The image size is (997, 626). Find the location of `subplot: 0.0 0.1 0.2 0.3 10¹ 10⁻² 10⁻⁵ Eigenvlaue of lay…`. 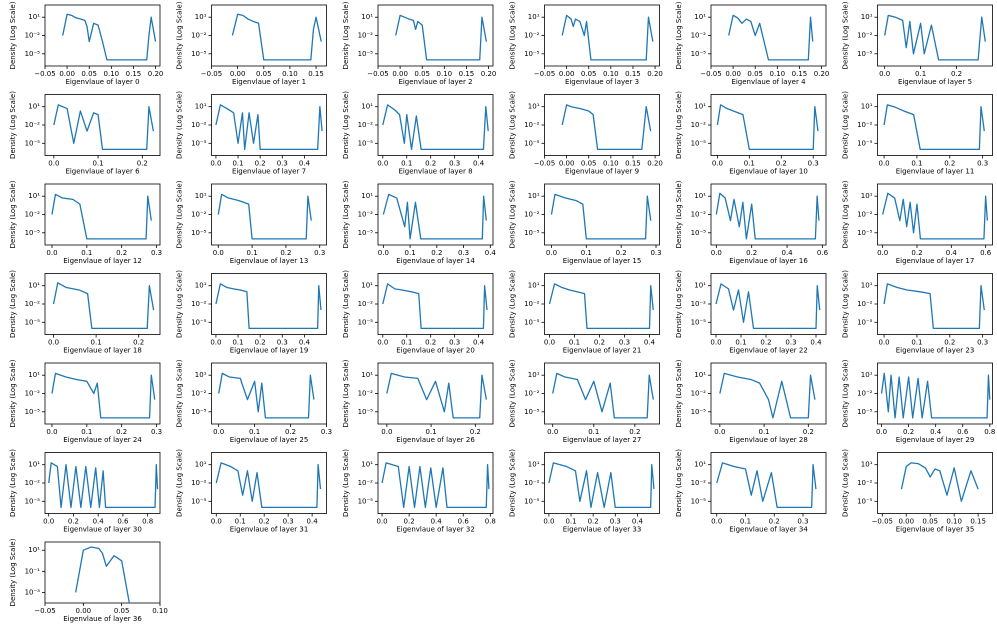

subplot: 0.0 0.1 0.2 0.3 10¹ 10⁻² 10⁻⁵ Eigenvlaue of lay… is located at coordinates (85, 401).